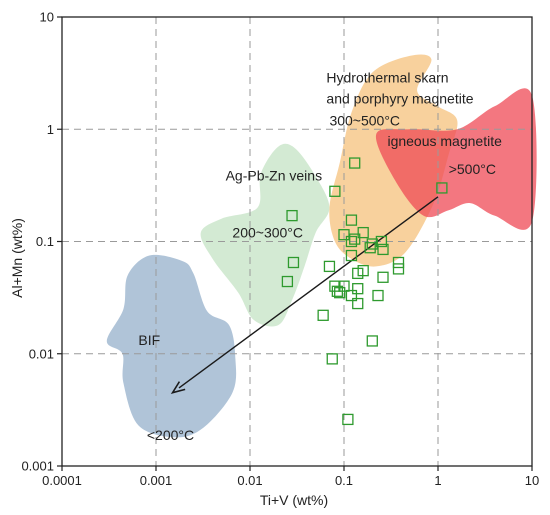 This screenshot has width=550, height=515. I want to click on y-tick-label: 1, so click(50, 129).